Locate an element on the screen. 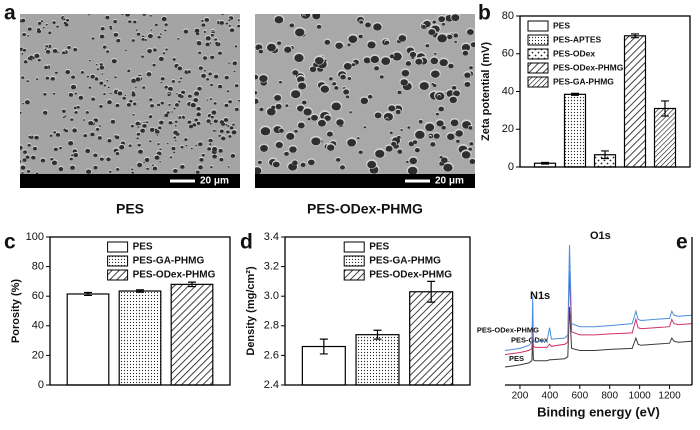 The image size is (700, 430). annotation: O1s is located at coordinates (600, 236).